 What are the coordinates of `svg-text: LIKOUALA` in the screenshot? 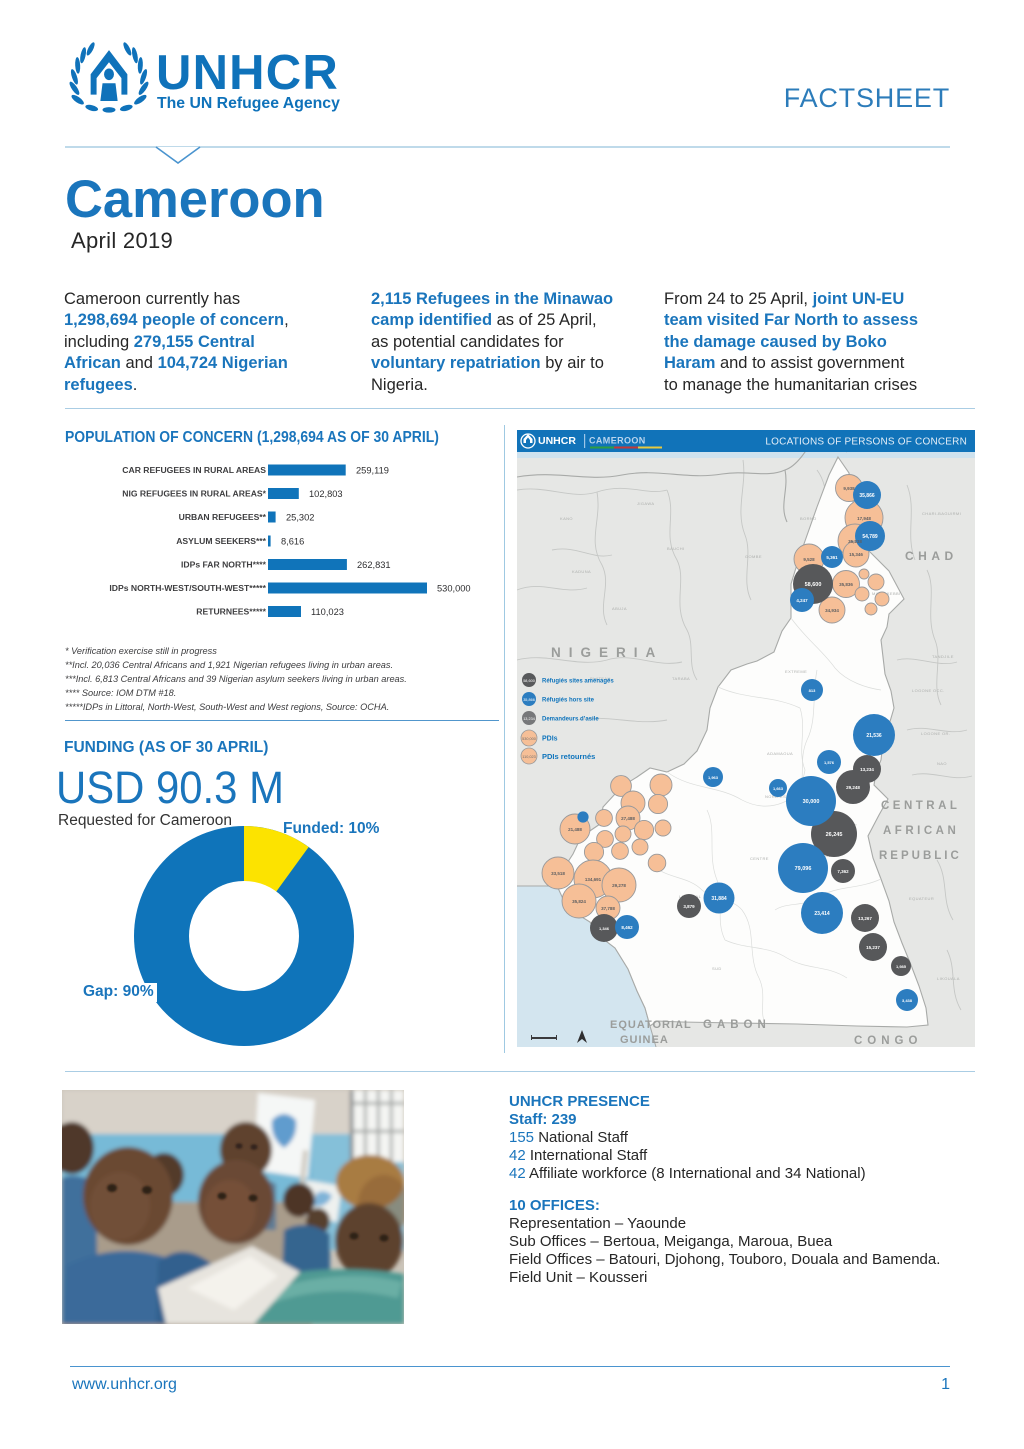 It's located at (948, 978).